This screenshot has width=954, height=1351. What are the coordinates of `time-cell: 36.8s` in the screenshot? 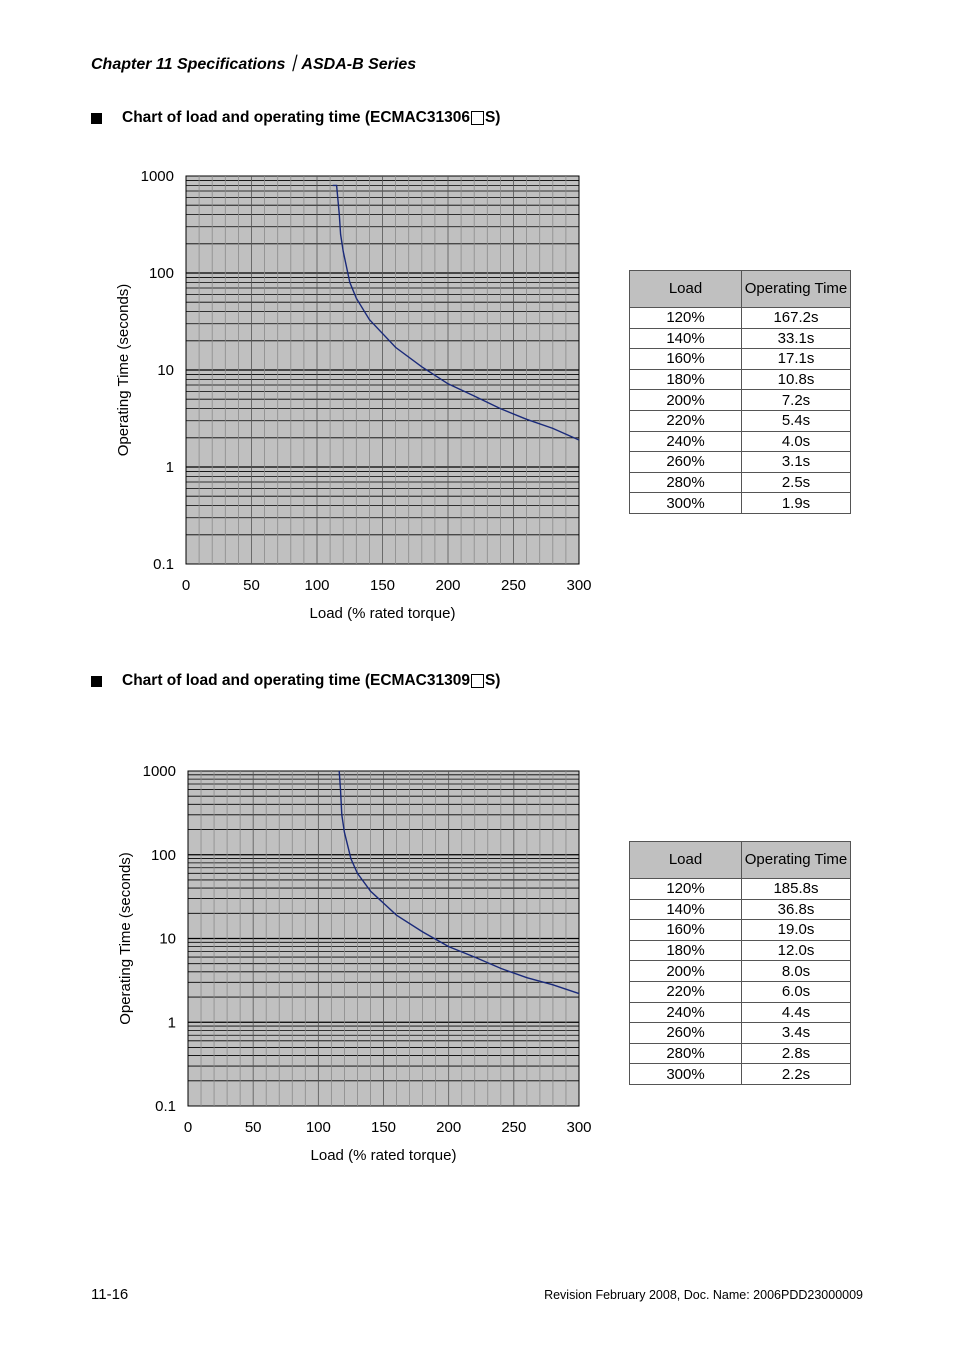 It's located at (796, 909).